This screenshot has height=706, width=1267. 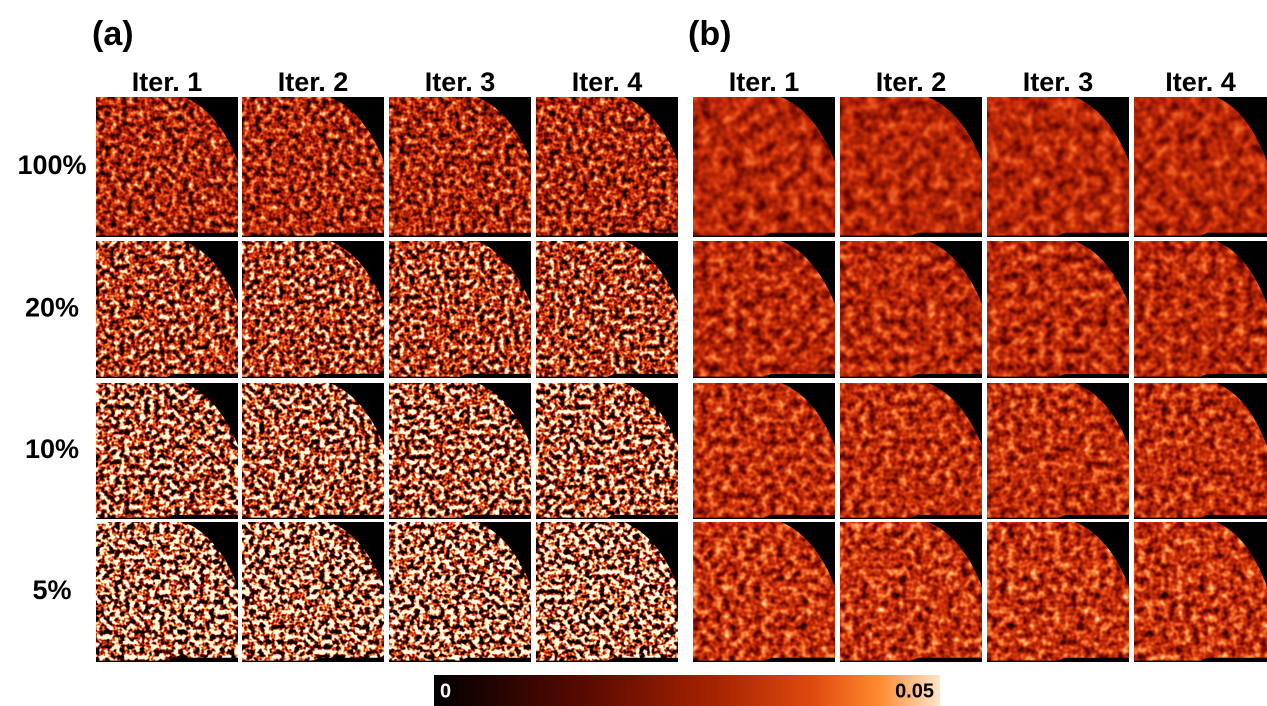 I want to click on colorbar-min-label: 0, so click(x=445, y=691).